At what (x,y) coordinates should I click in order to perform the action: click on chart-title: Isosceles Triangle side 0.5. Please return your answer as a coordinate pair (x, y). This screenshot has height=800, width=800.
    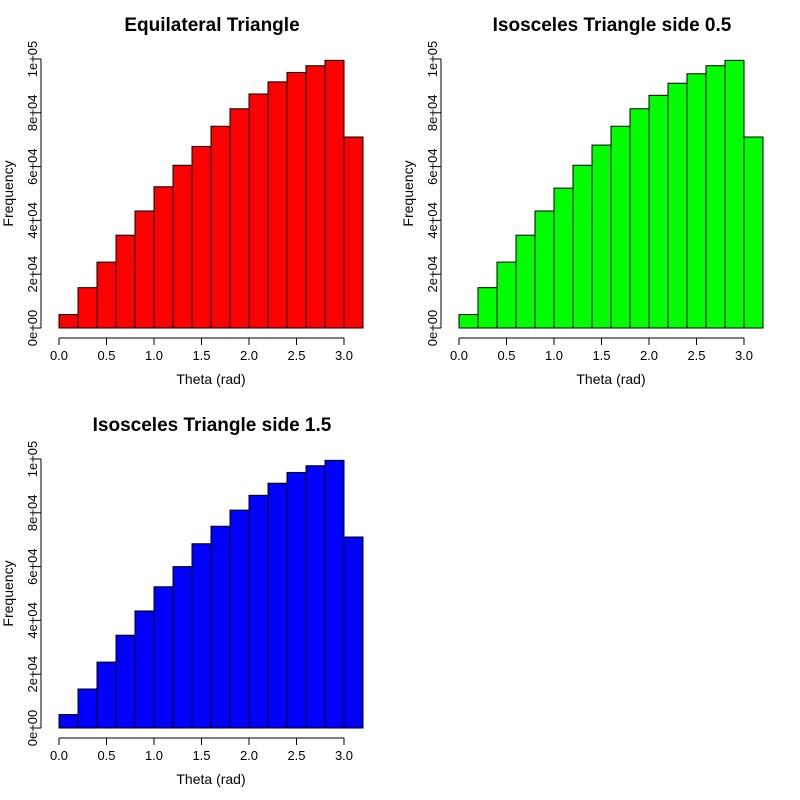
    Looking at the image, I should click on (612, 25).